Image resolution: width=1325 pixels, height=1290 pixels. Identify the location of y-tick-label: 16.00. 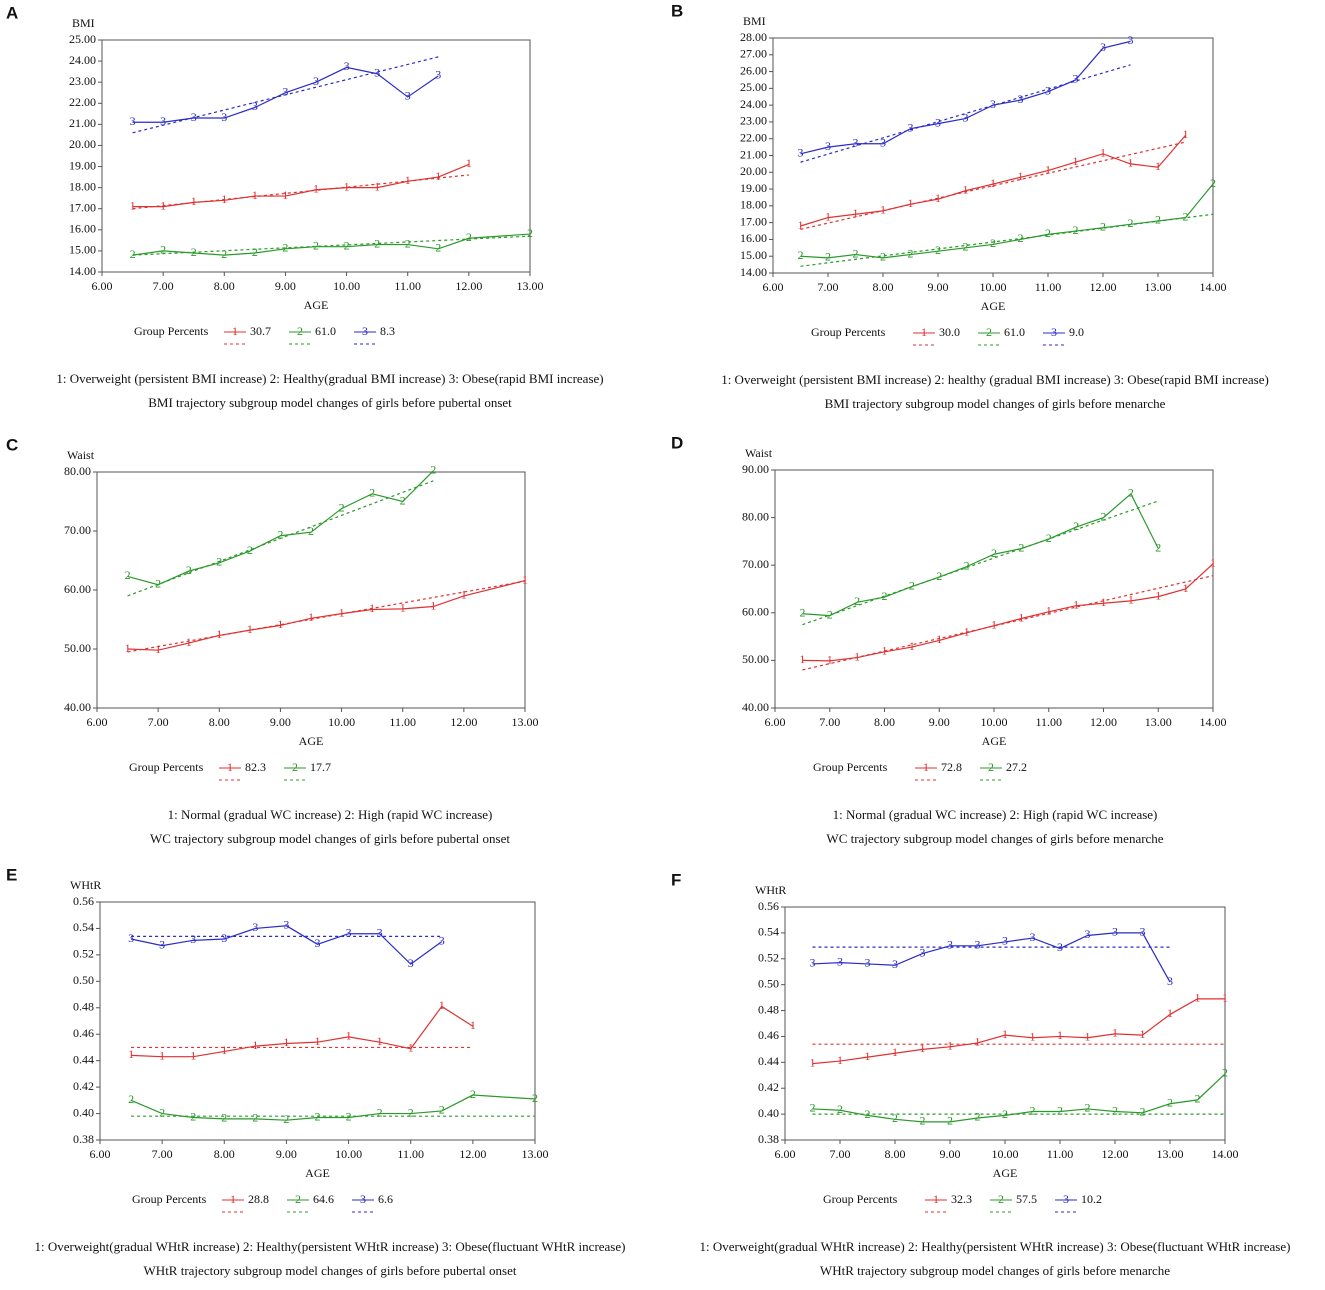
(753, 238).